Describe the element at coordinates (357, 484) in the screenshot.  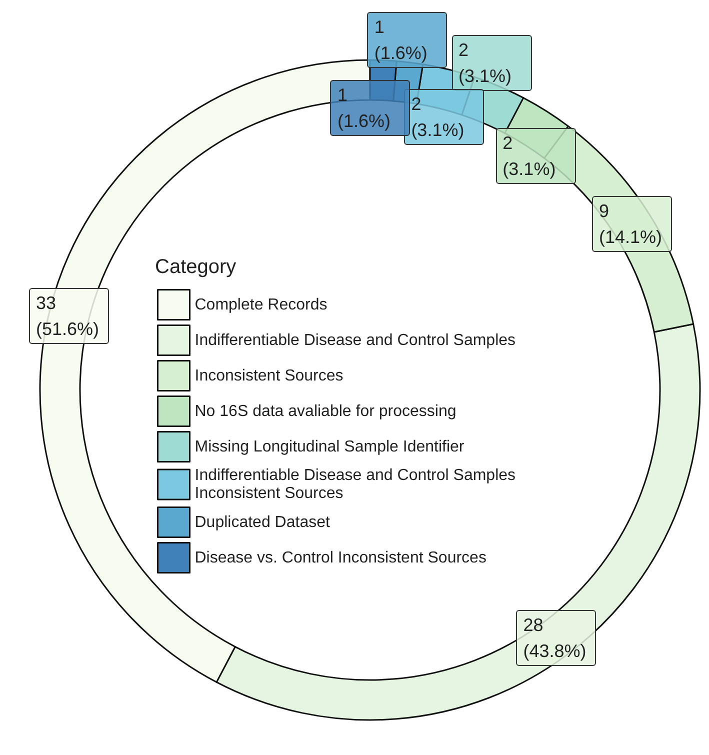
I see `legend-label: Indifferentiable Disease and Control Samples Inconsistent Sources` at that location.